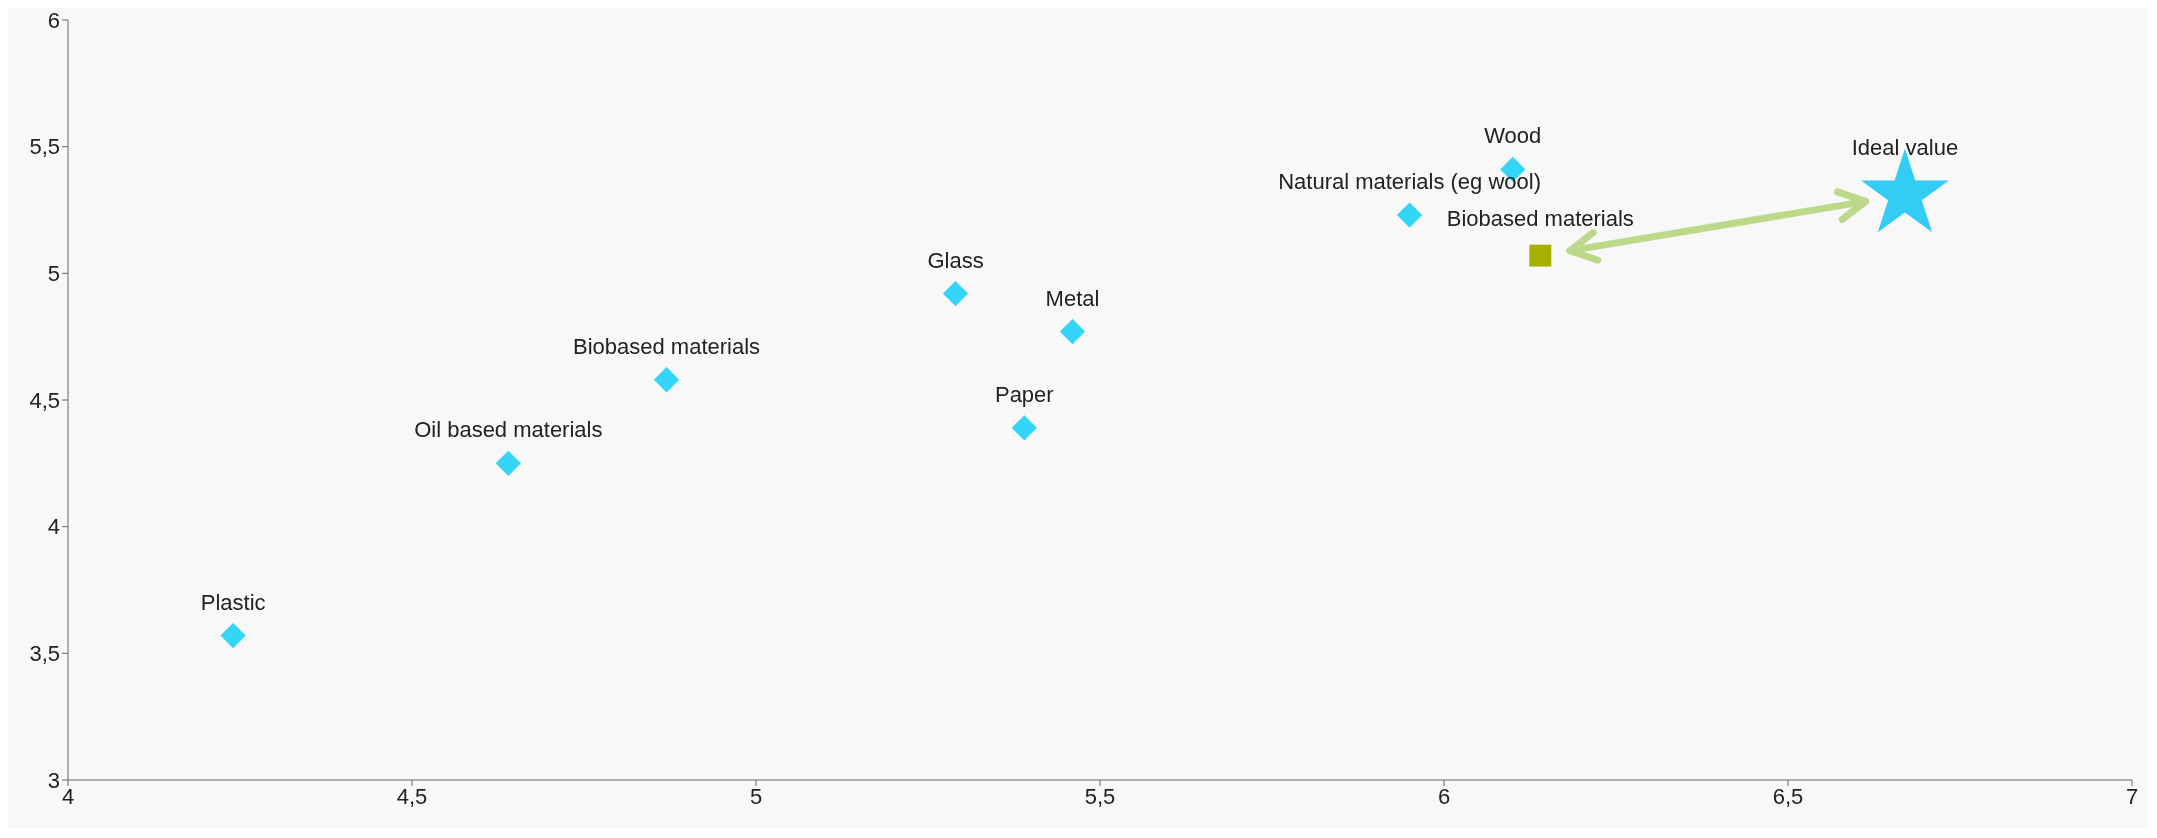 The image size is (2157, 838). What do you see at coordinates (44, 654) in the screenshot?
I see `y-tick-label: 3,5` at bounding box center [44, 654].